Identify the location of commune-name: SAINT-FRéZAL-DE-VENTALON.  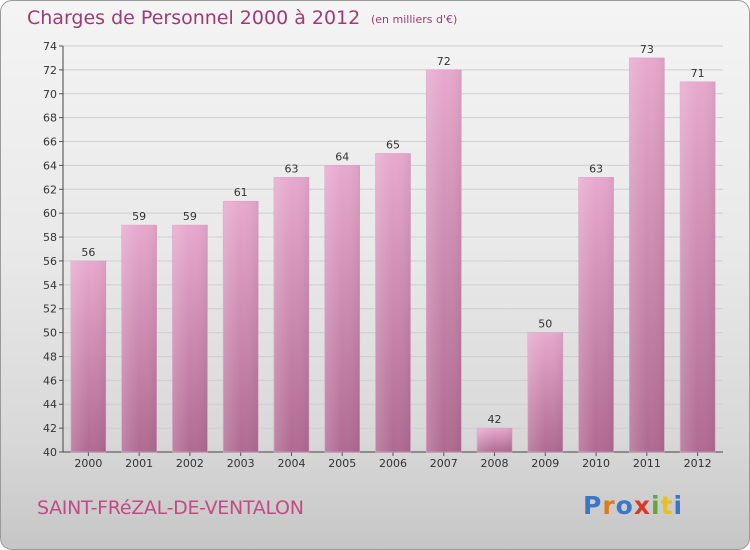
(170, 508).